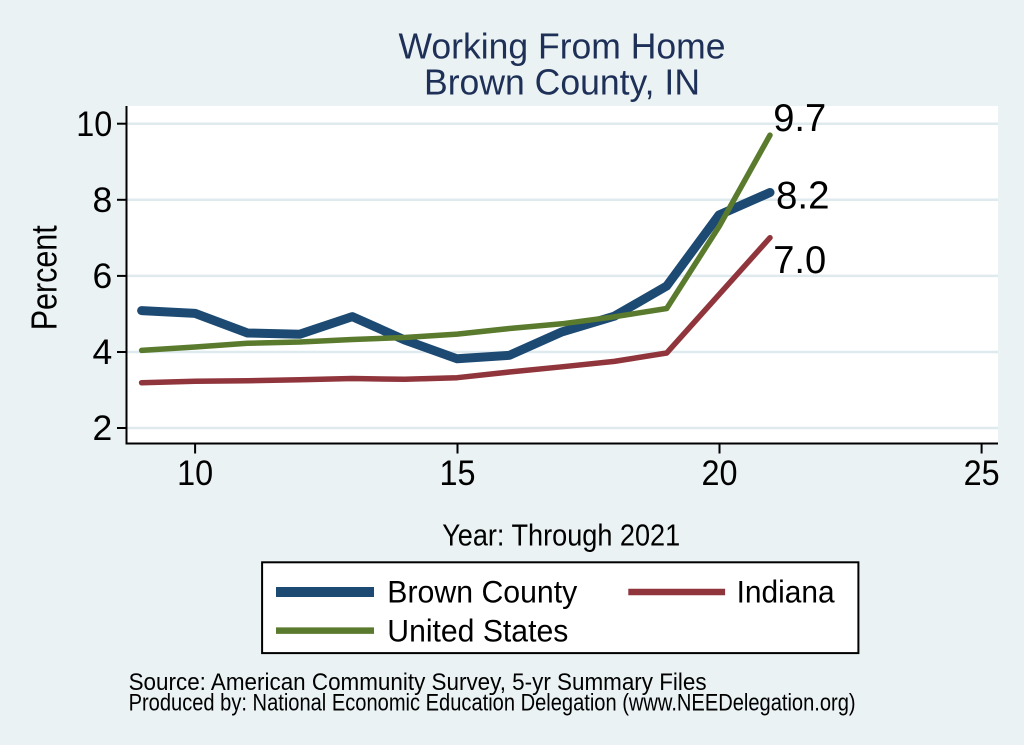  I want to click on svg-text: Brown County, so click(482, 591).